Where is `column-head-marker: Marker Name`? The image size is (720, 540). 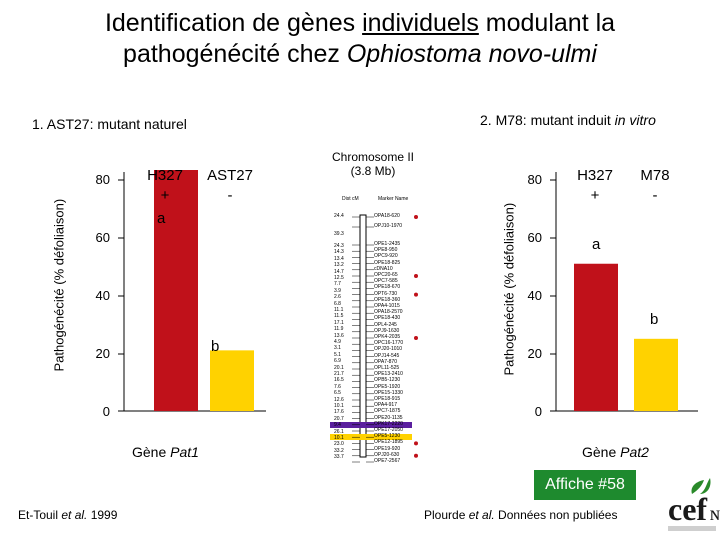 column-head-marker: Marker Name is located at coordinates (393, 199).